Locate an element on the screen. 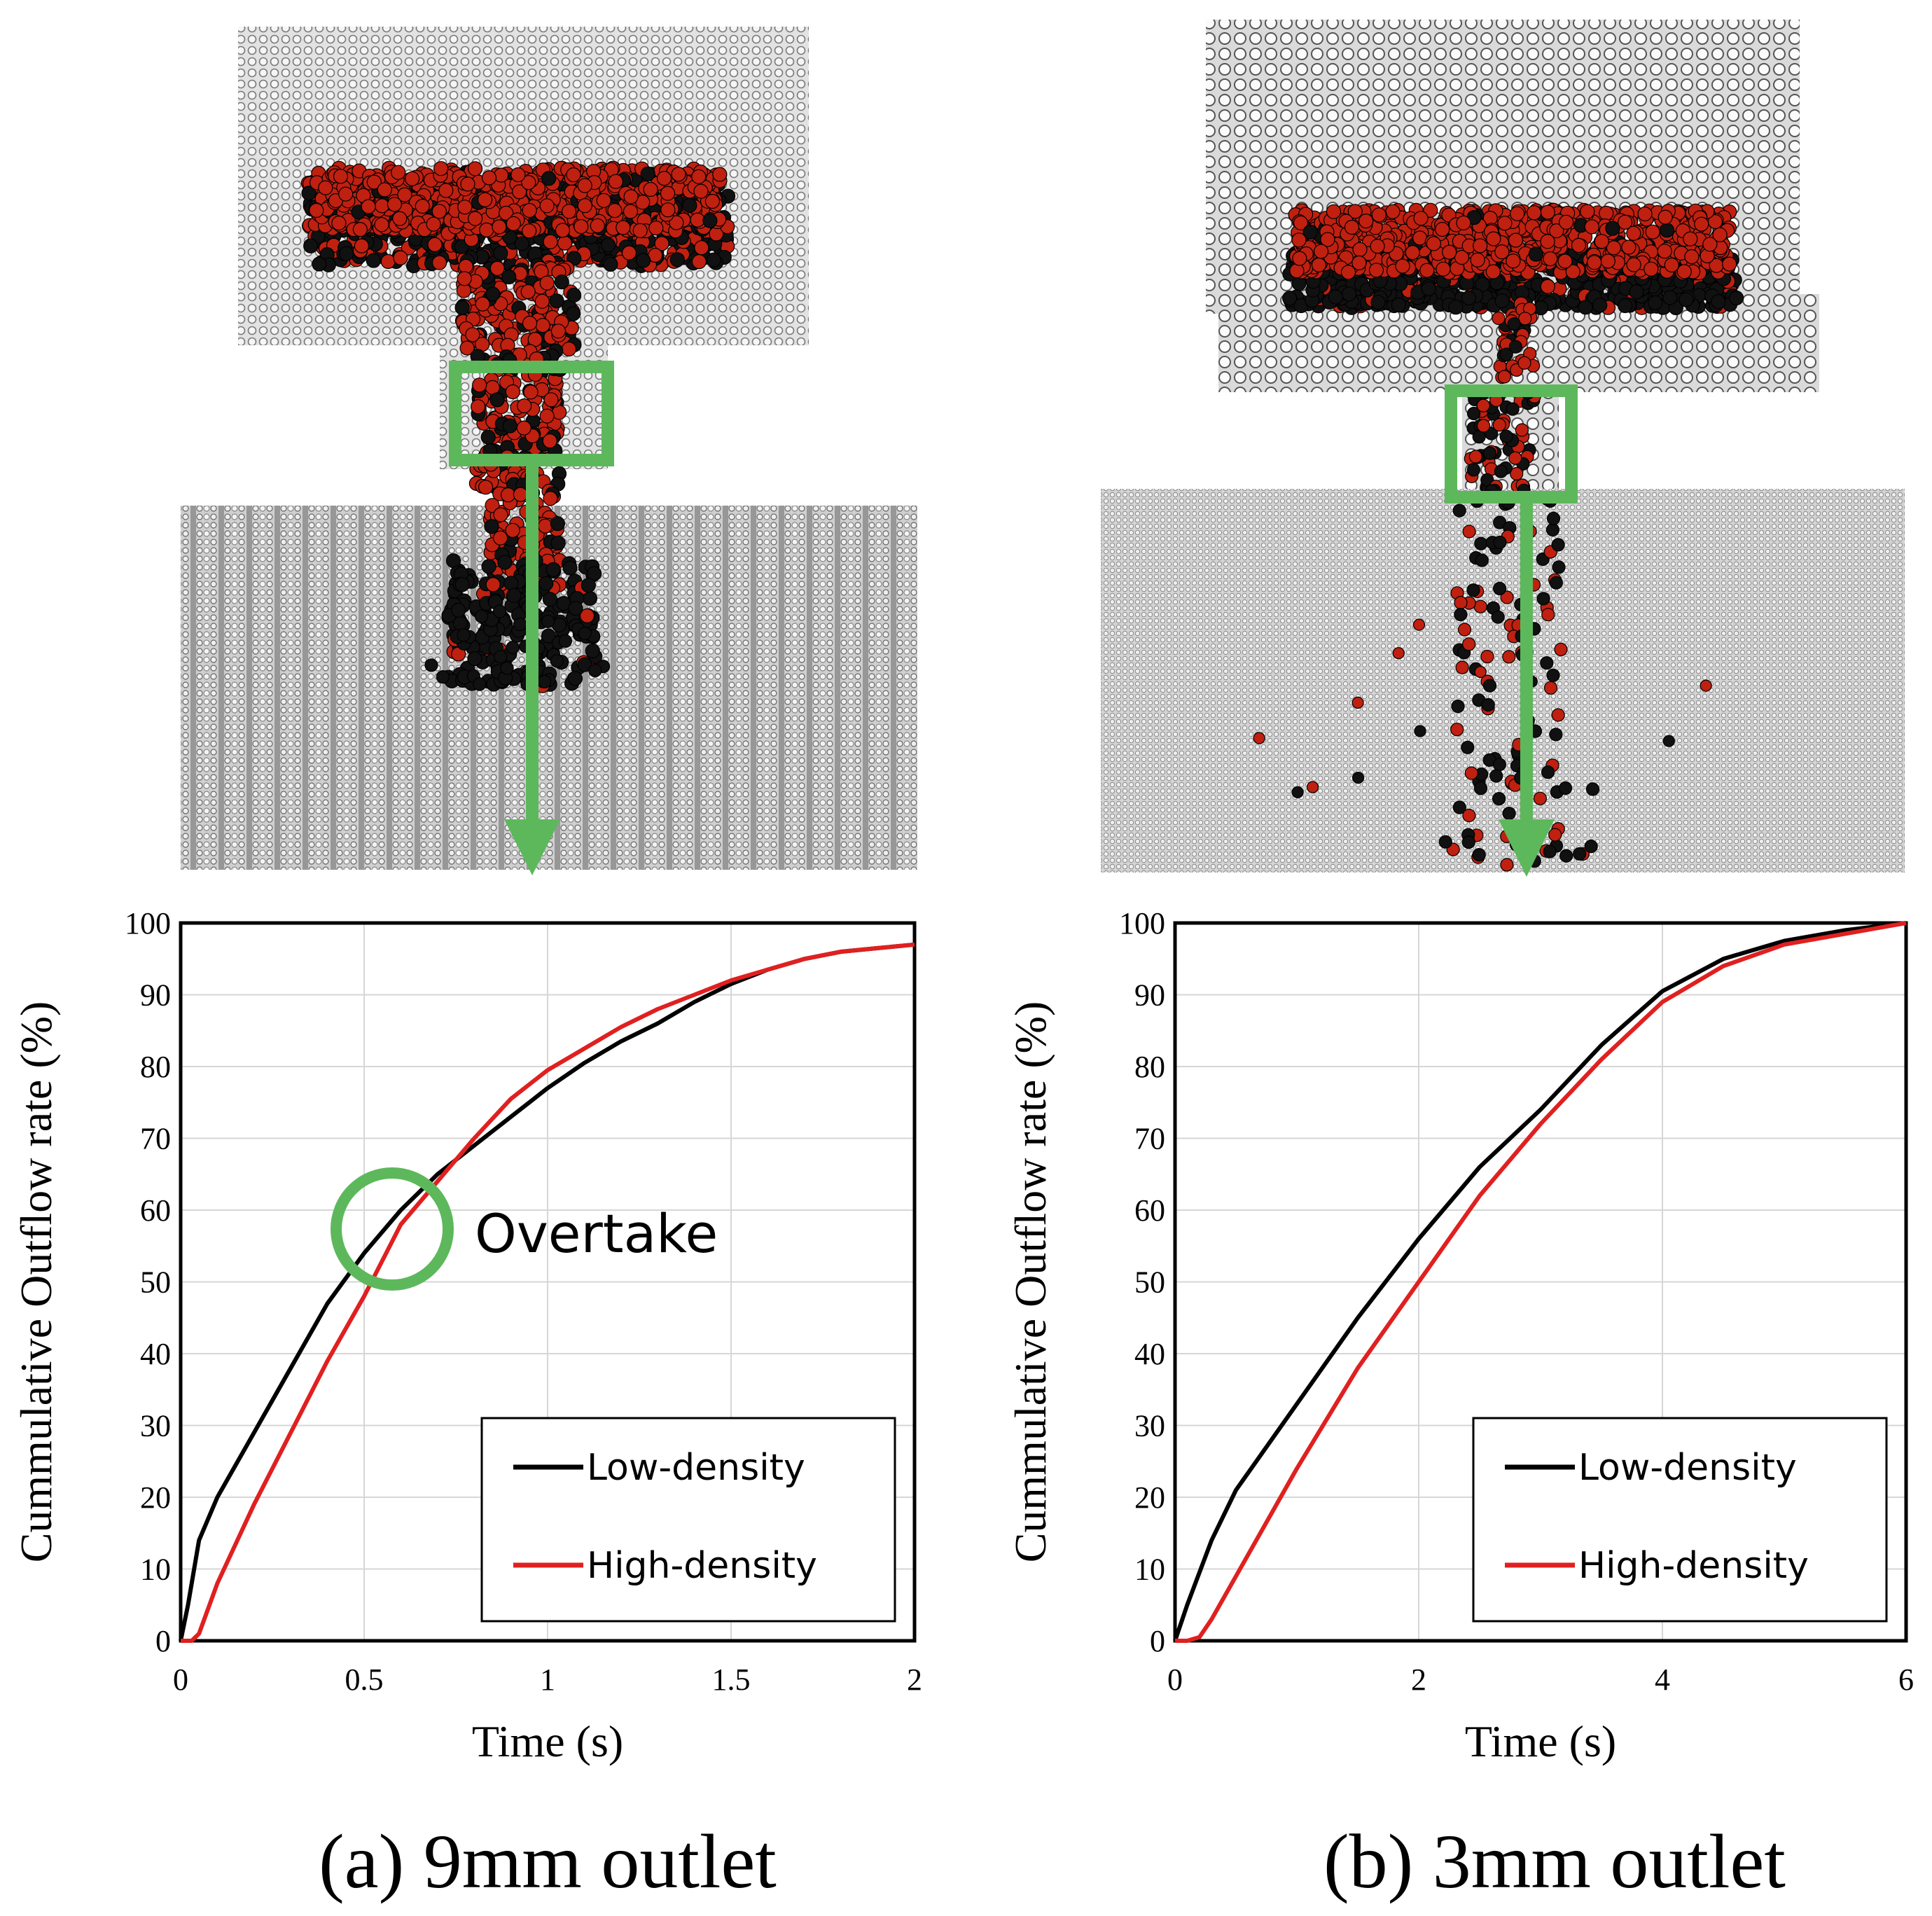  legend: Low-density High-density is located at coordinates (688, 1520).